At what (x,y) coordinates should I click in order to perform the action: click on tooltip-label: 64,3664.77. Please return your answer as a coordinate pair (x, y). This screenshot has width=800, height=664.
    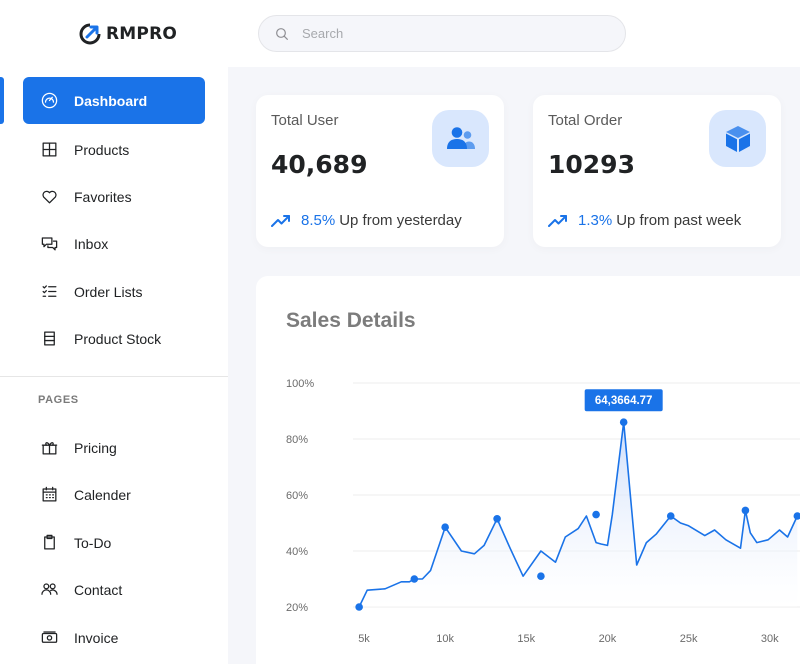
    Looking at the image, I should click on (624, 401).